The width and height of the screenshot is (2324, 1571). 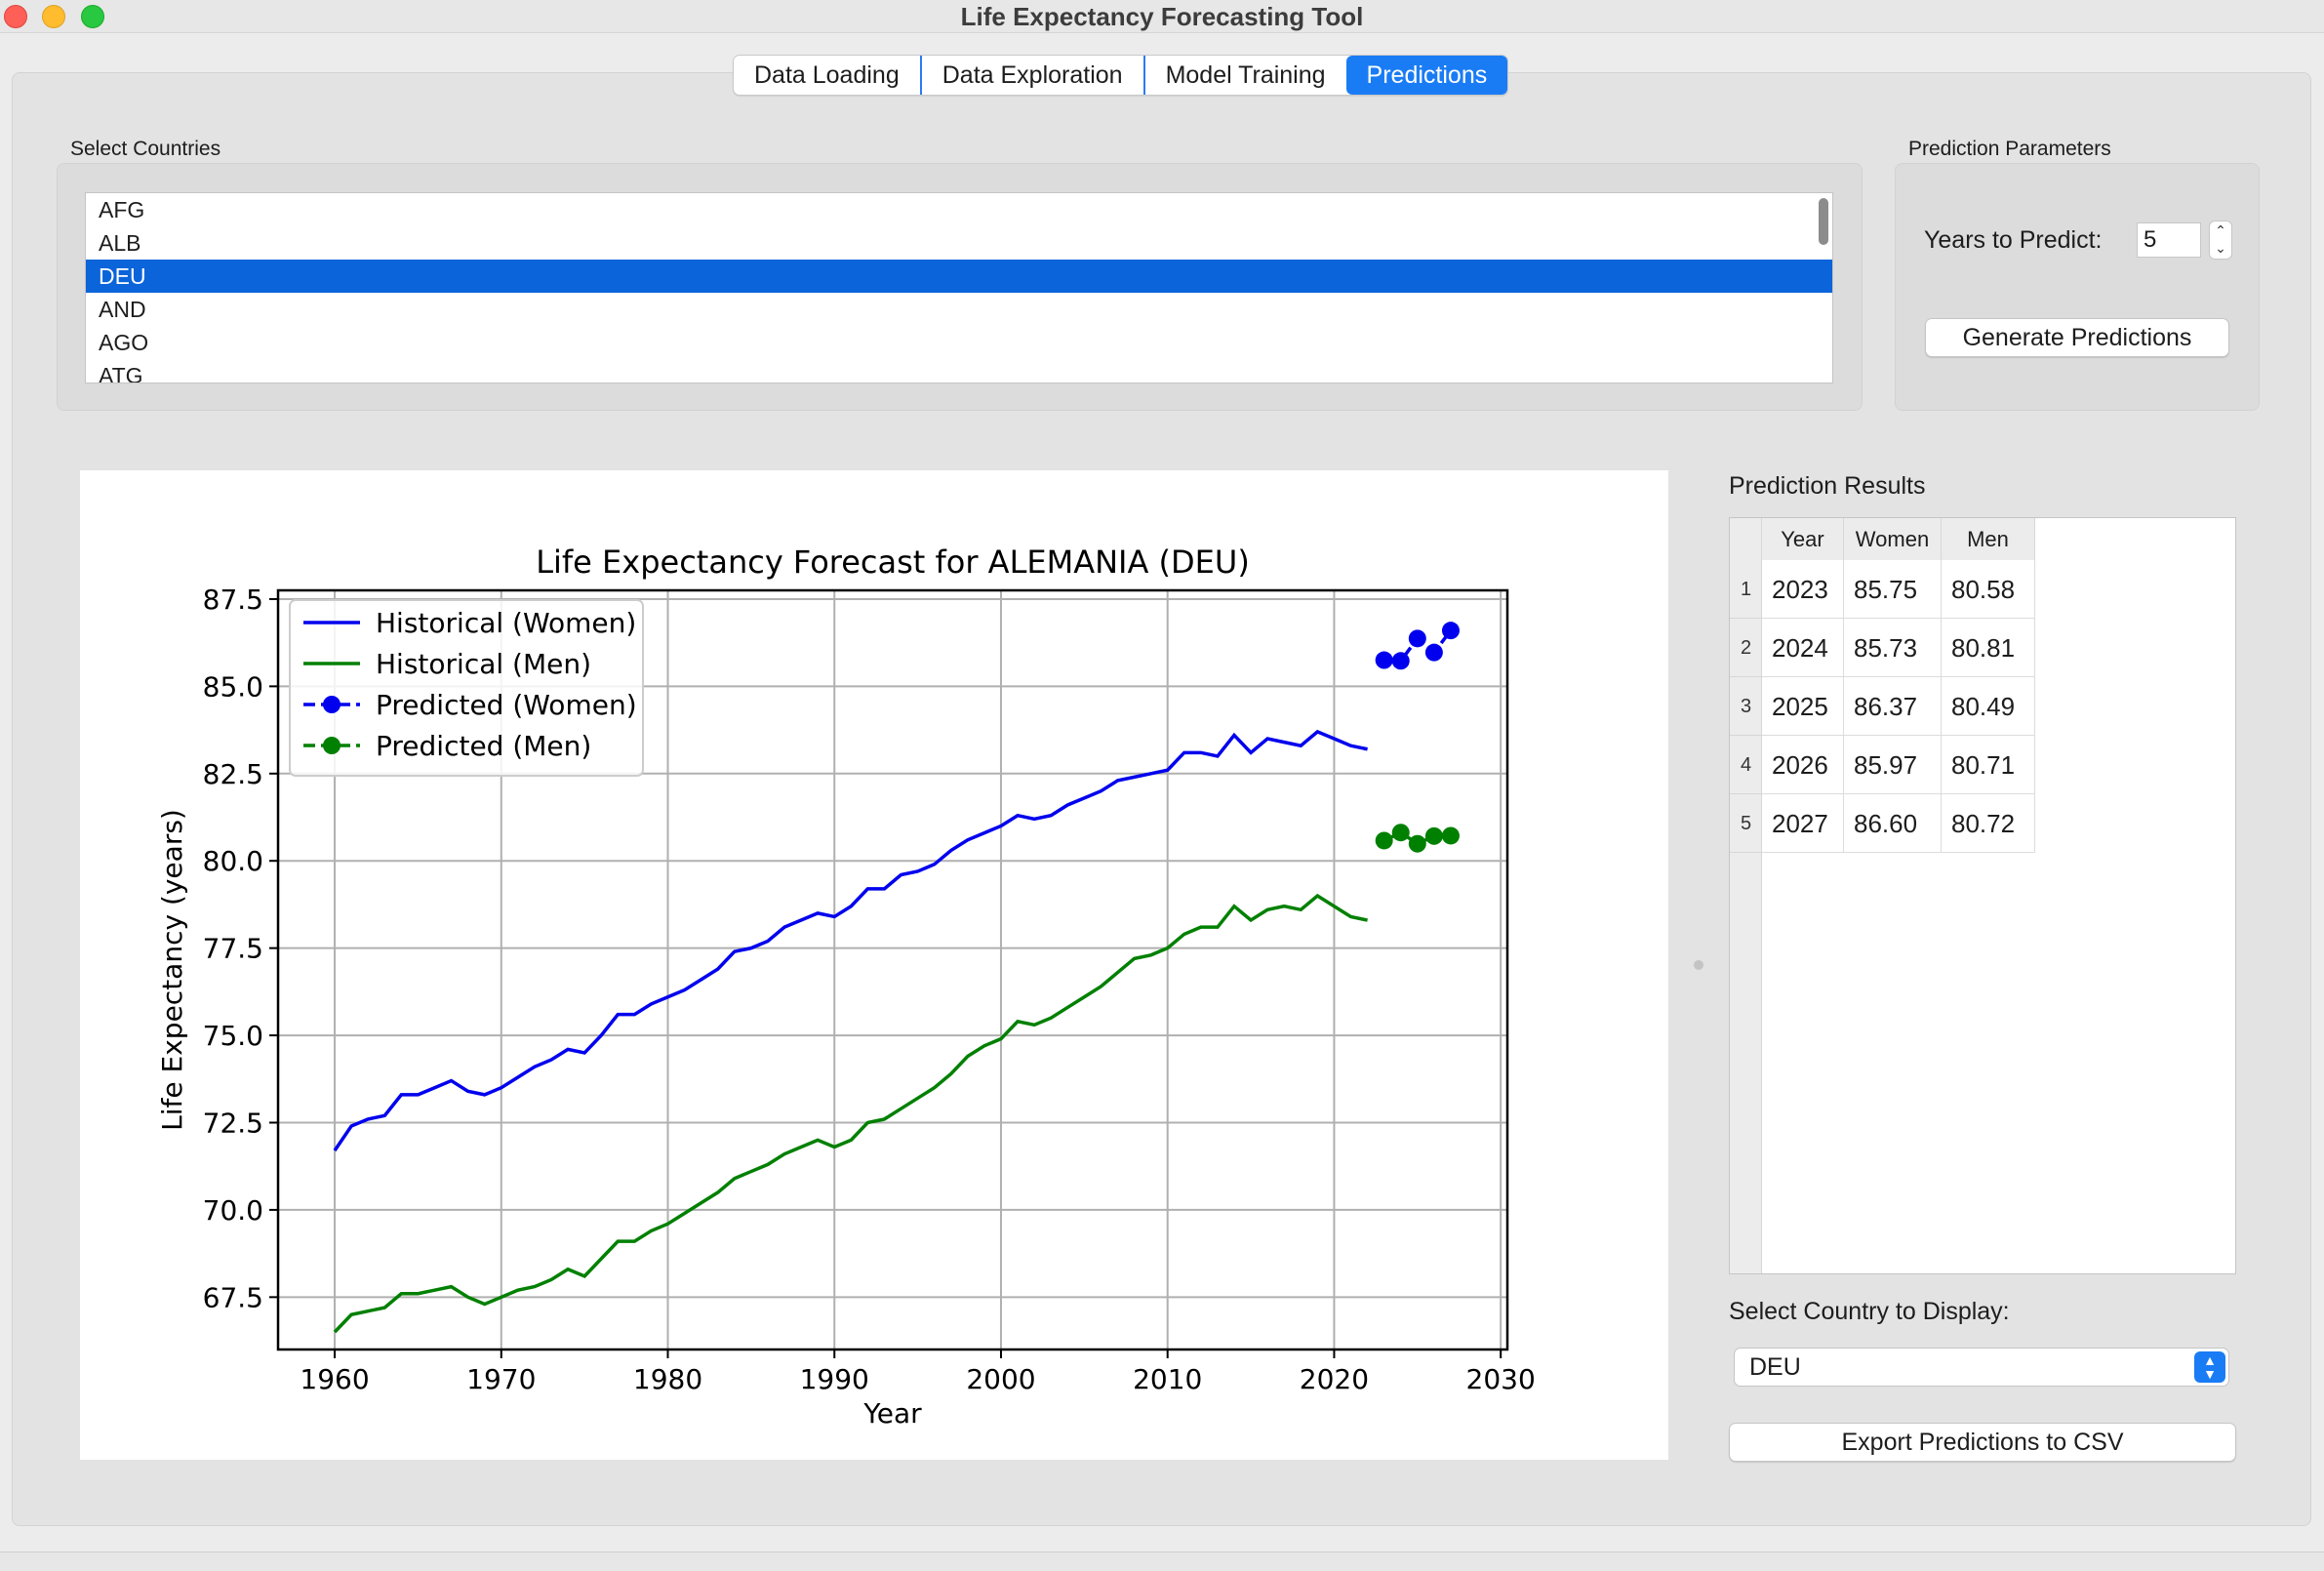 What do you see at coordinates (1988, 706) in the screenshot?
I see `table-cell-men: 80.49` at bounding box center [1988, 706].